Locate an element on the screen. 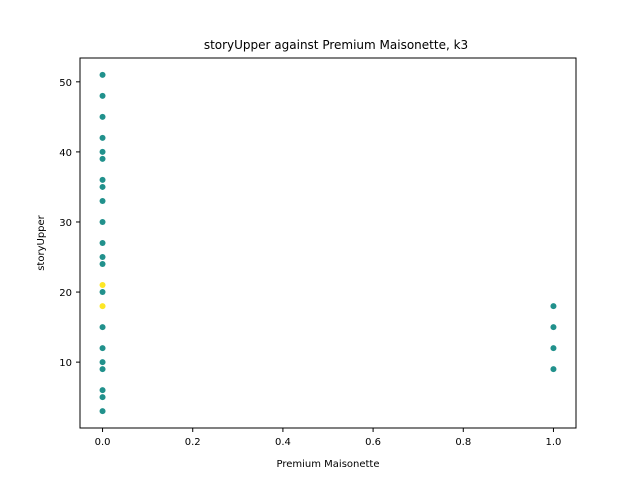 This screenshot has height=480, width=640. x-axis-label: Premium Maisonette is located at coordinates (327, 464).